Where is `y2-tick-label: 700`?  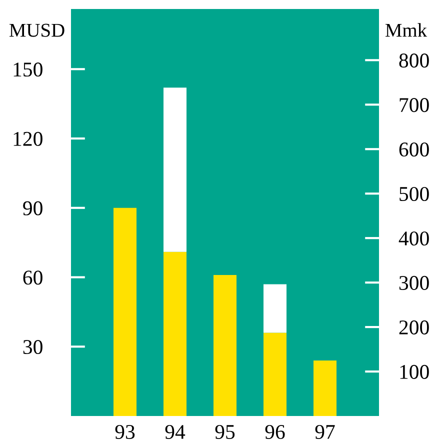
y2-tick-label: 700 is located at coordinates (414, 105).